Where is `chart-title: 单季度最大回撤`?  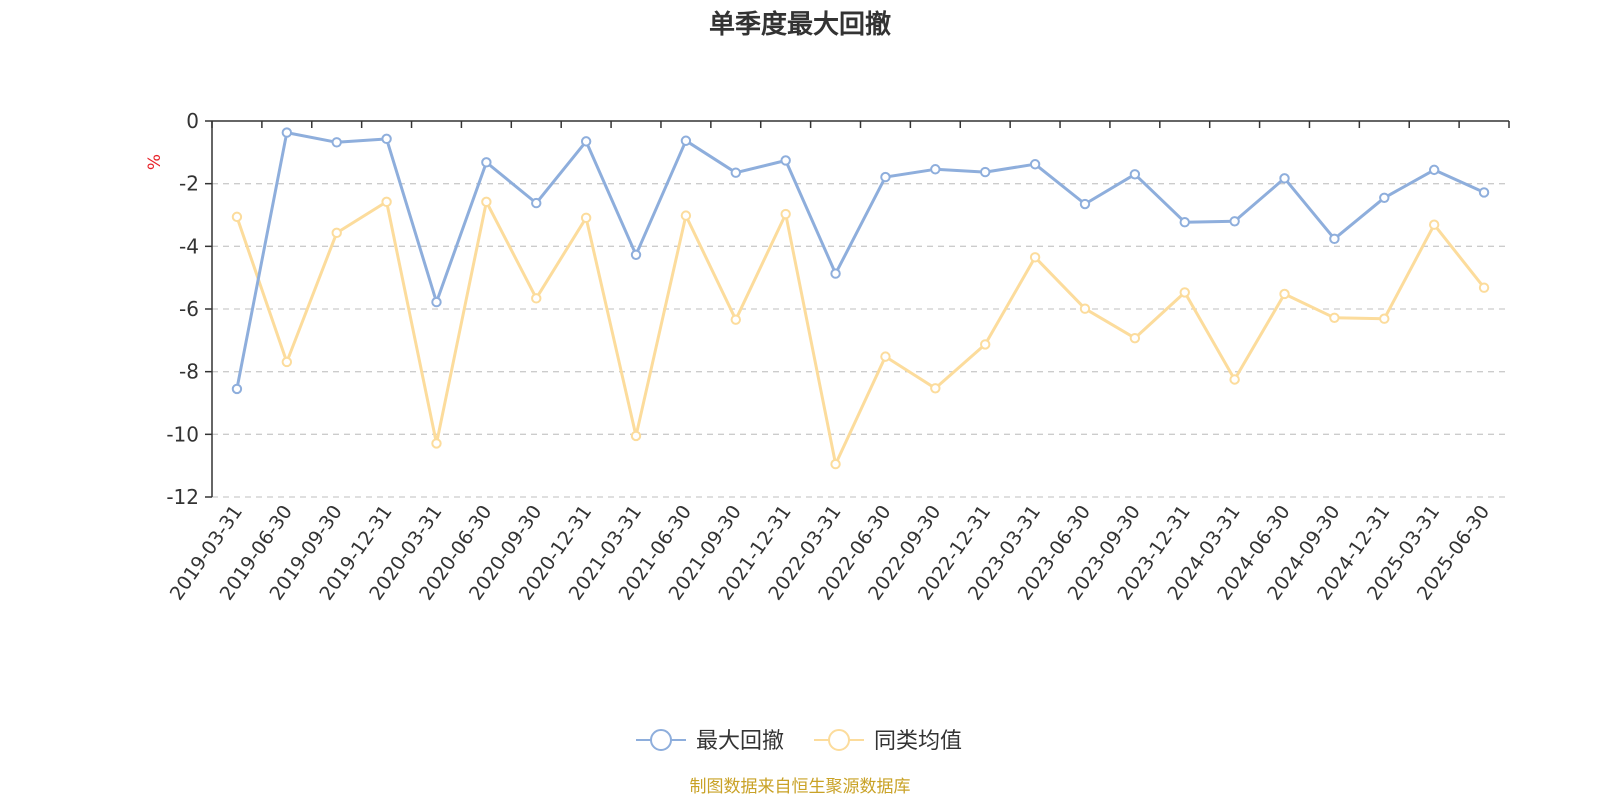
chart-title: 单季度最大回撤 is located at coordinates (800, 24).